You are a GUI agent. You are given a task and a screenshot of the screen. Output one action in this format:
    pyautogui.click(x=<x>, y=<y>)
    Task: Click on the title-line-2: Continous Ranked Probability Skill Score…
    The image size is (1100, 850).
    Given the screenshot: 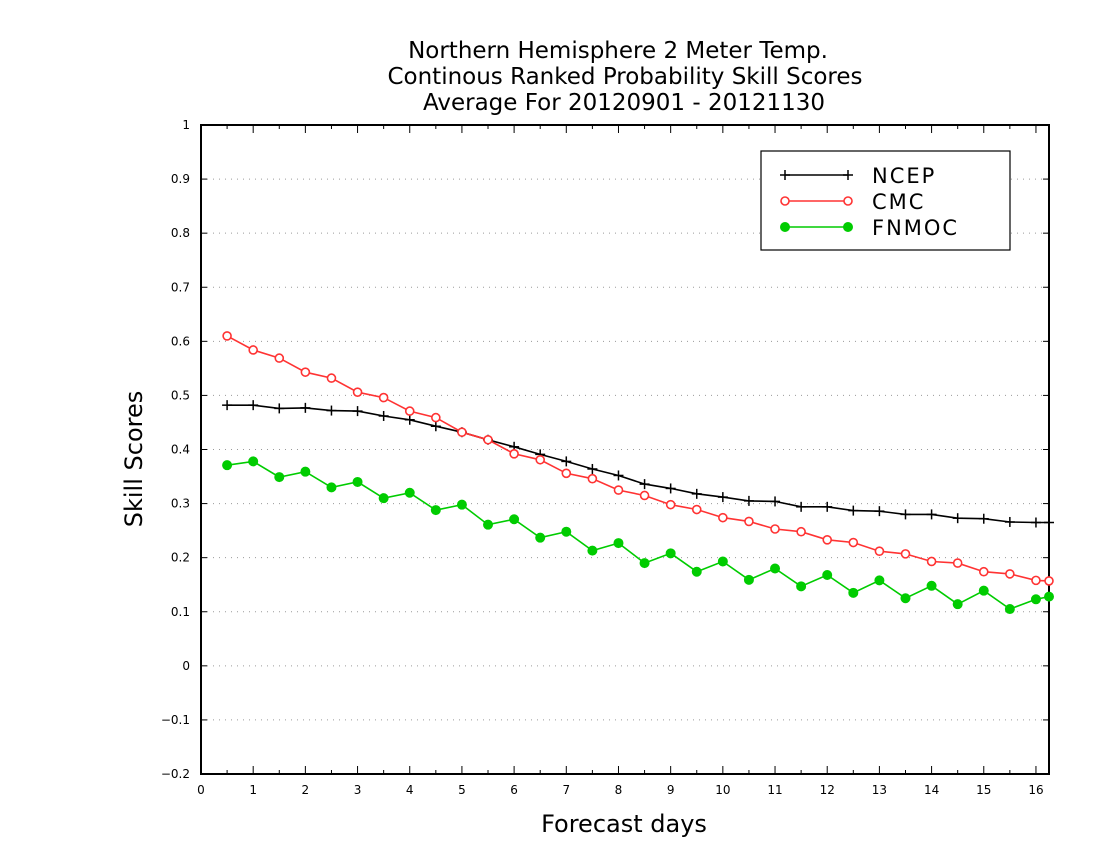 What is the action you would take?
    pyautogui.click(x=624, y=77)
    